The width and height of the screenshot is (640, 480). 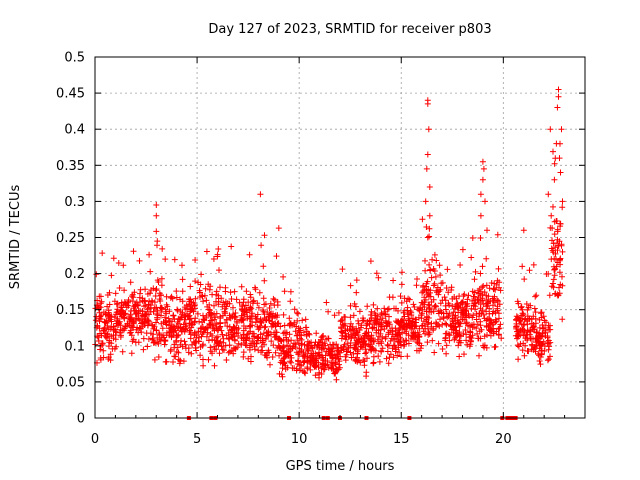 What do you see at coordinates (340, 466) in the screenshot?
I see `x-axis-title: GPS time / hours` at bounding box center [340, 466].